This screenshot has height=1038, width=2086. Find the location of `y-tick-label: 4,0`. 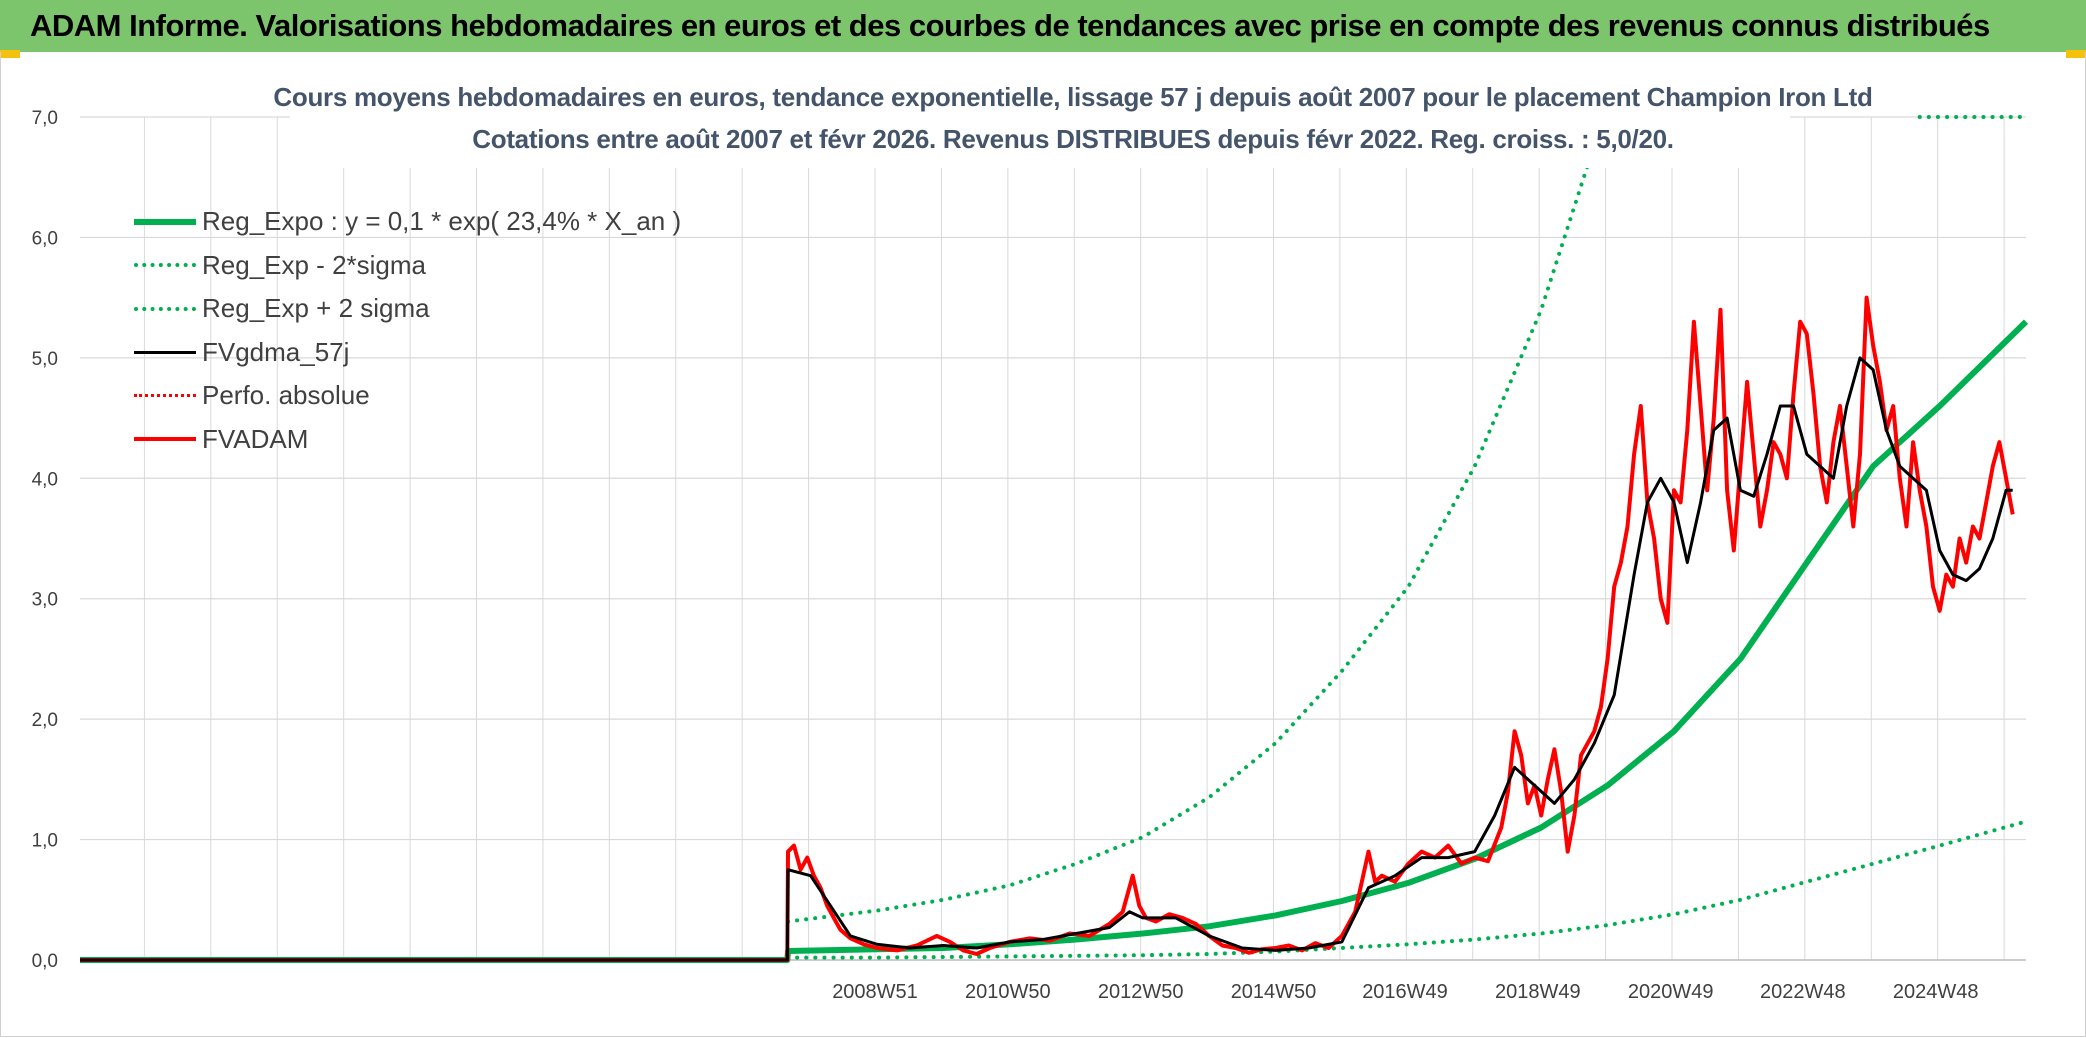

y-tick-label: 4,0 is located at coordinates (45, 479).